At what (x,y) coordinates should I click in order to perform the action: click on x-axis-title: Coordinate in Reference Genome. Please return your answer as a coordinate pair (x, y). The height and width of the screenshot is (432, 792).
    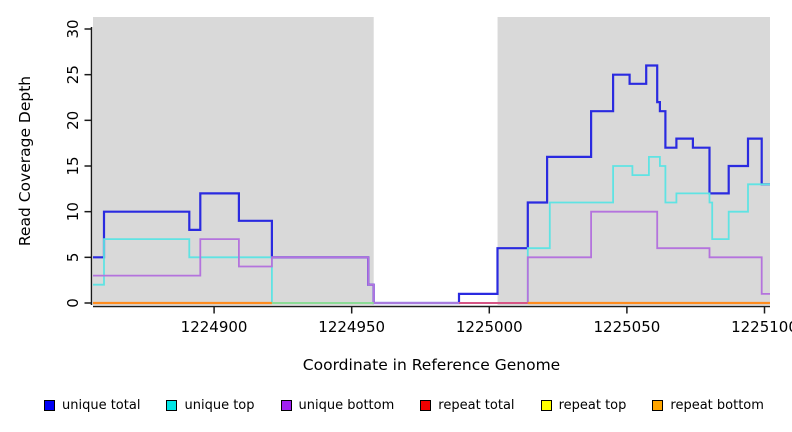
    Looking at the image, I should click on (431, 365).